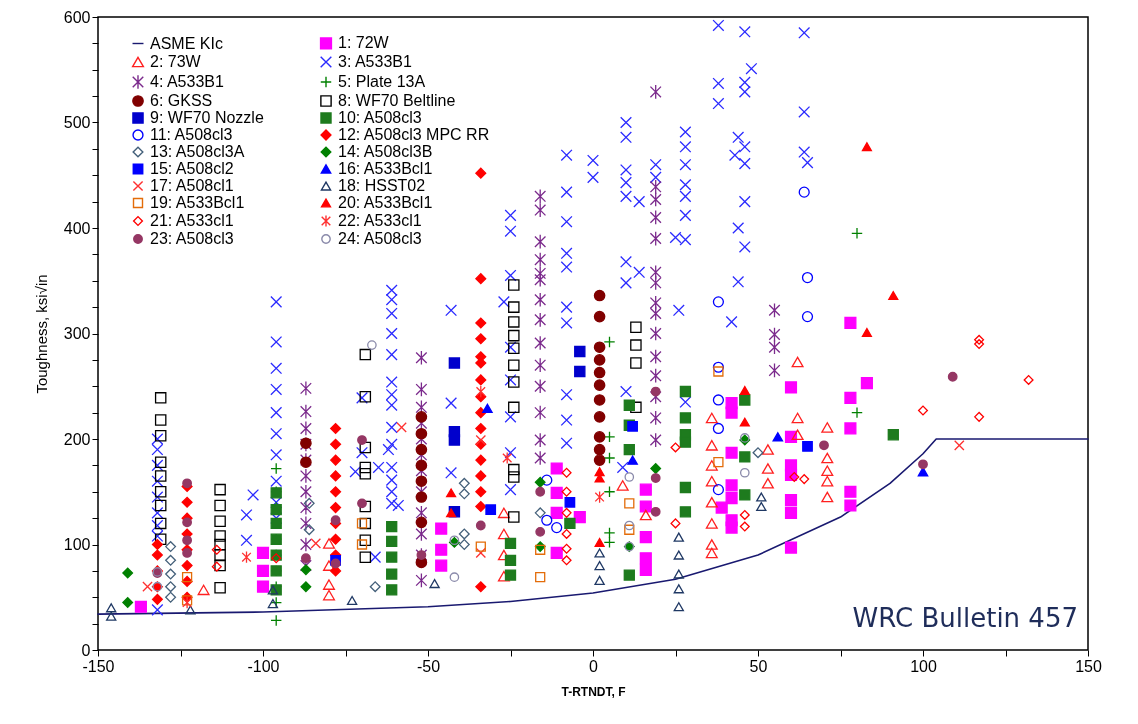 The image size is (1138, 724). What do you see at coordinates (207, 117) in the screenshot?
I see `legend-label: 9: WF70 Nozzle` at bounding box center [207, 117].